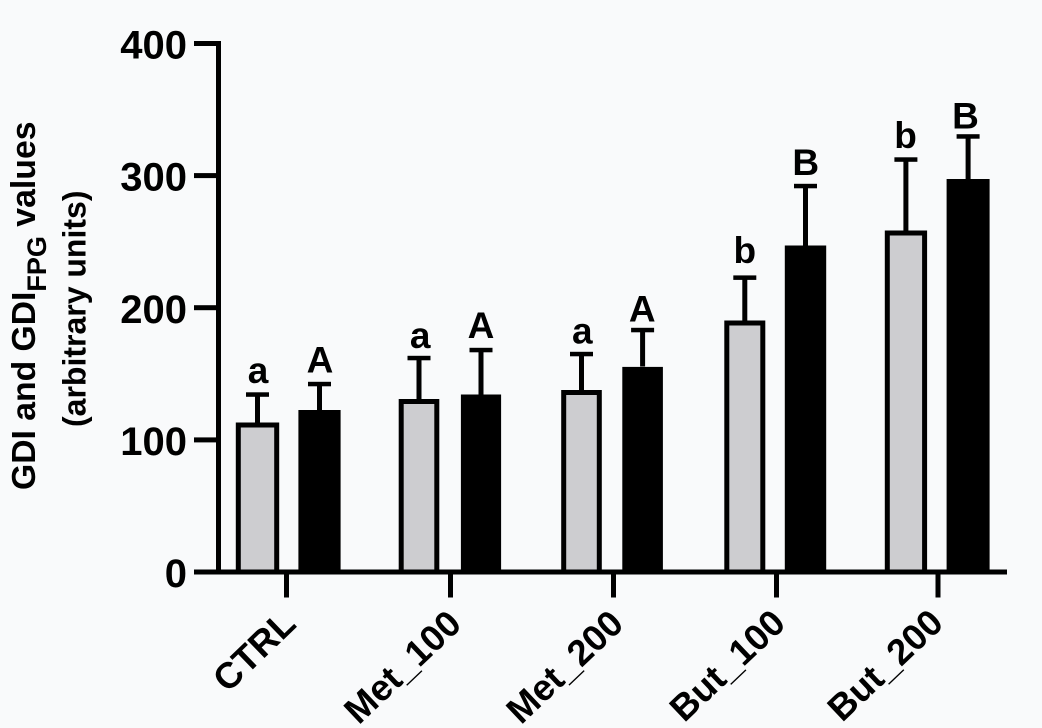  What do you see at coordinates (75, 309) in the screenshot?
I see `svg-text: (arbitrary units)` at bounding box center [75, 309].